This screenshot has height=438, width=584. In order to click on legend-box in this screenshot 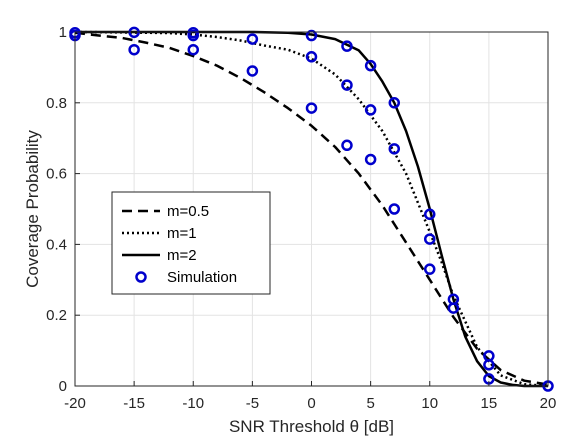, I will do `click(191, 243)`.